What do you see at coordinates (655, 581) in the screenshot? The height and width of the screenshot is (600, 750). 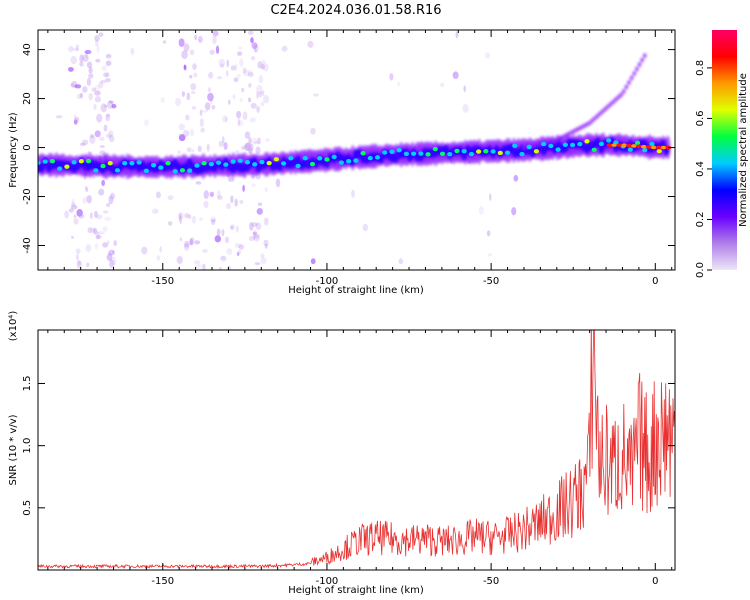 I see `snr-x-tick-label: 0` at bounding box center [655, 581].